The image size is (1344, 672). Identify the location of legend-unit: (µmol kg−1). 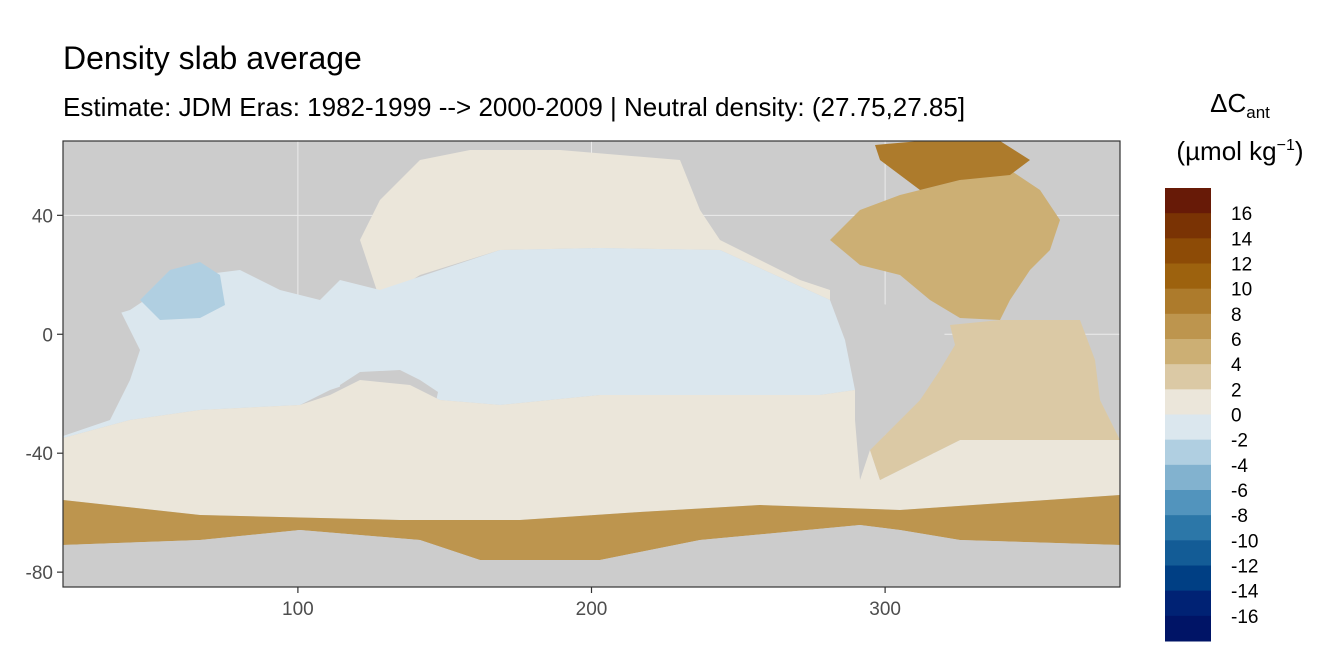
(1239, 151).